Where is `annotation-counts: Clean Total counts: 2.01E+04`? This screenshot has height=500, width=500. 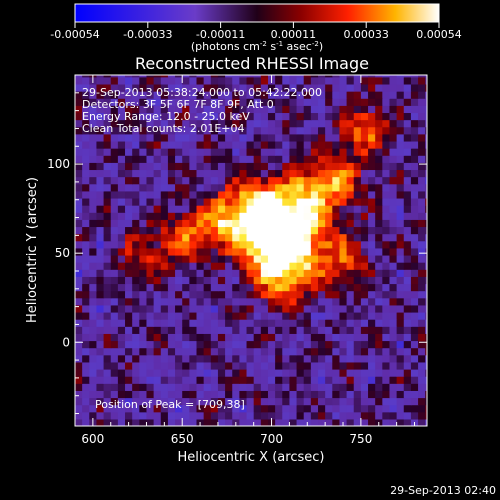 annotation-counts: Clean Total counts: 2.01E+04 is located at coordinates (163, 128).